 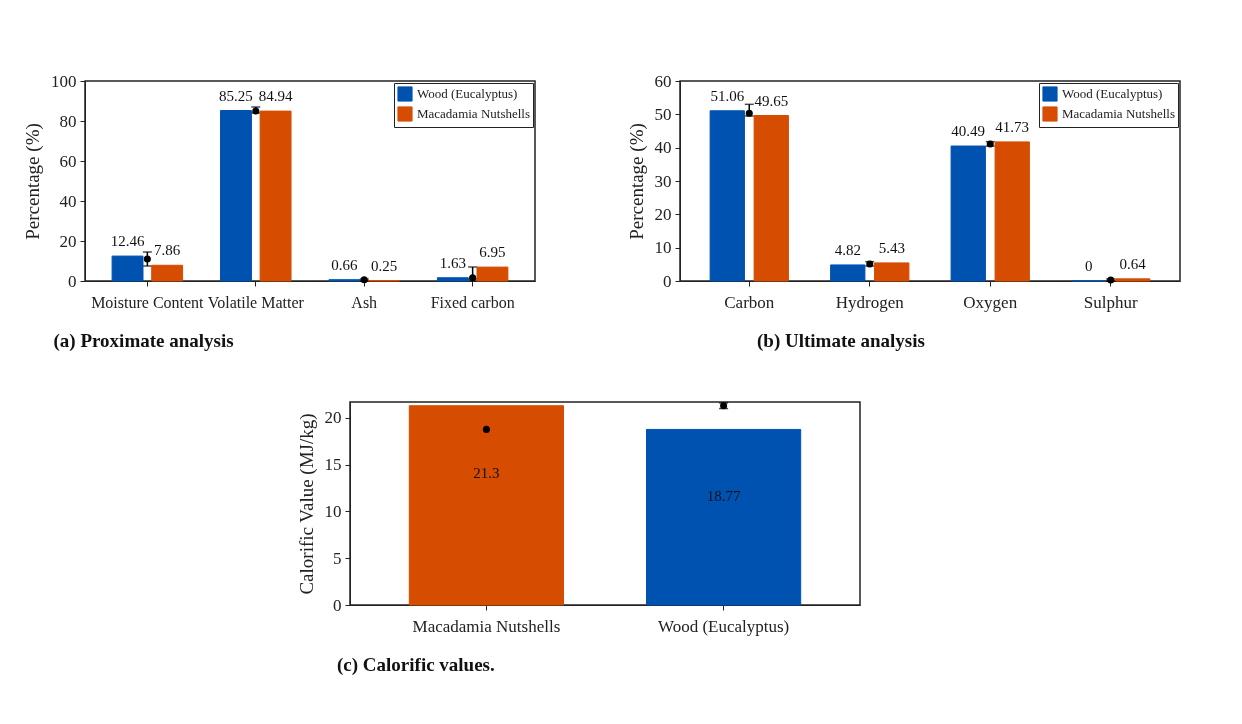 What do you see at coordinates (847, 249) in the screenshot?
I see `data-label: 4.82` at bounding box center [847, 249].